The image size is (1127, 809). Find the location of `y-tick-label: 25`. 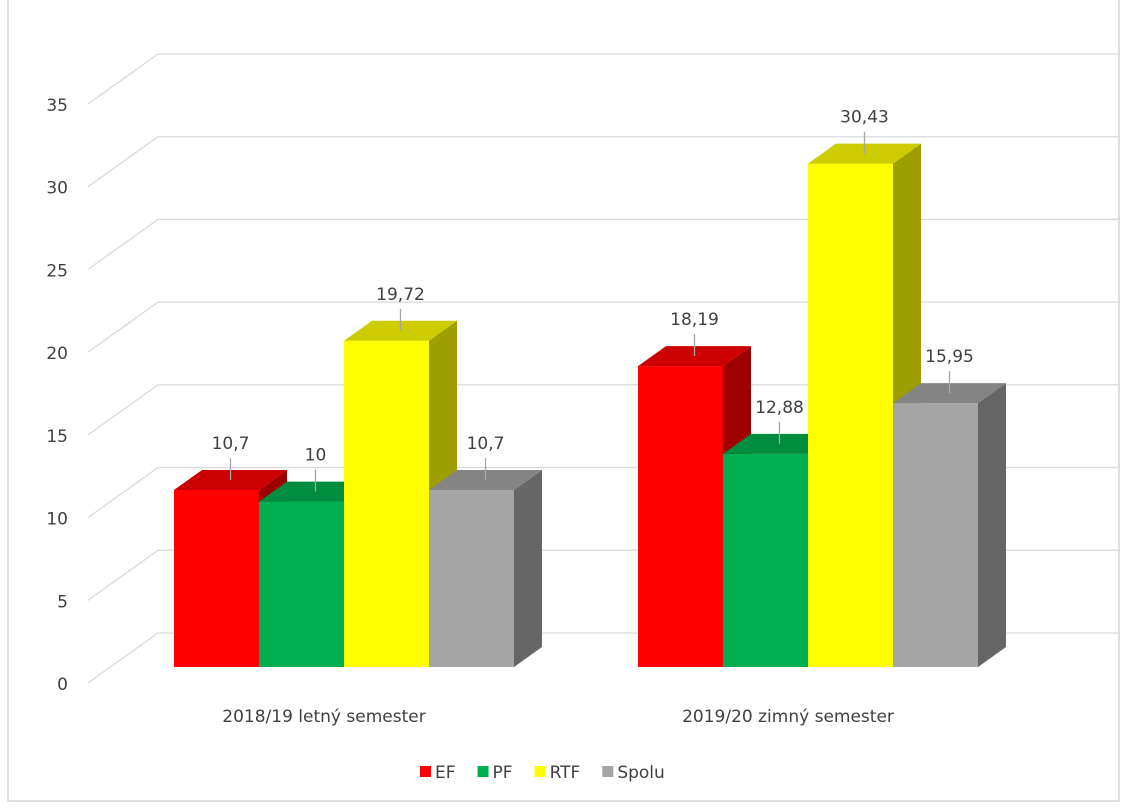

y-tick-label: 25 is located at coordinates (57, 271).